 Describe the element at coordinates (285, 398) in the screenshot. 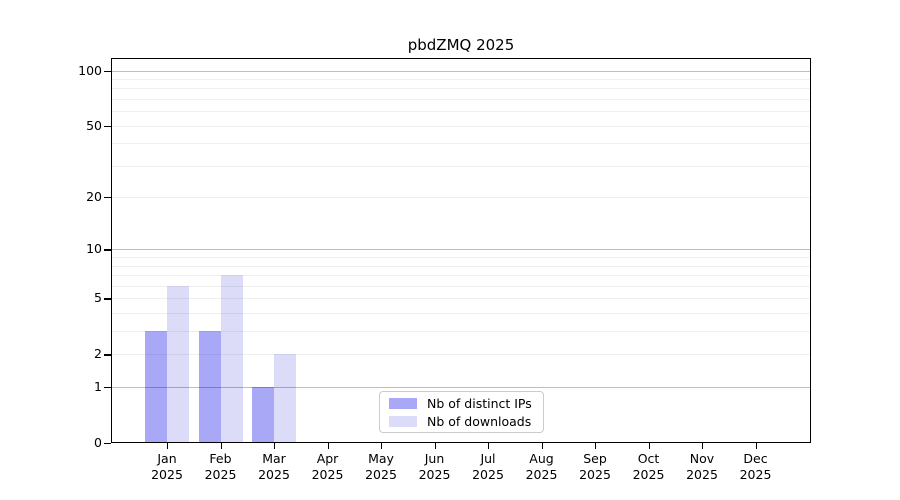

I see `bar-downloads-mar` at that location.